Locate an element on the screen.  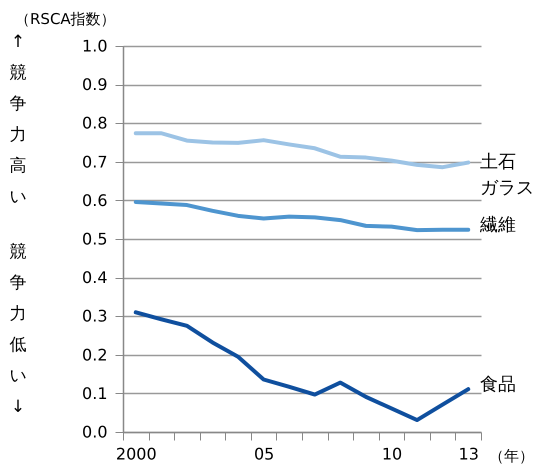
text: ↑競争力高い is located at coordinates (18, 119).